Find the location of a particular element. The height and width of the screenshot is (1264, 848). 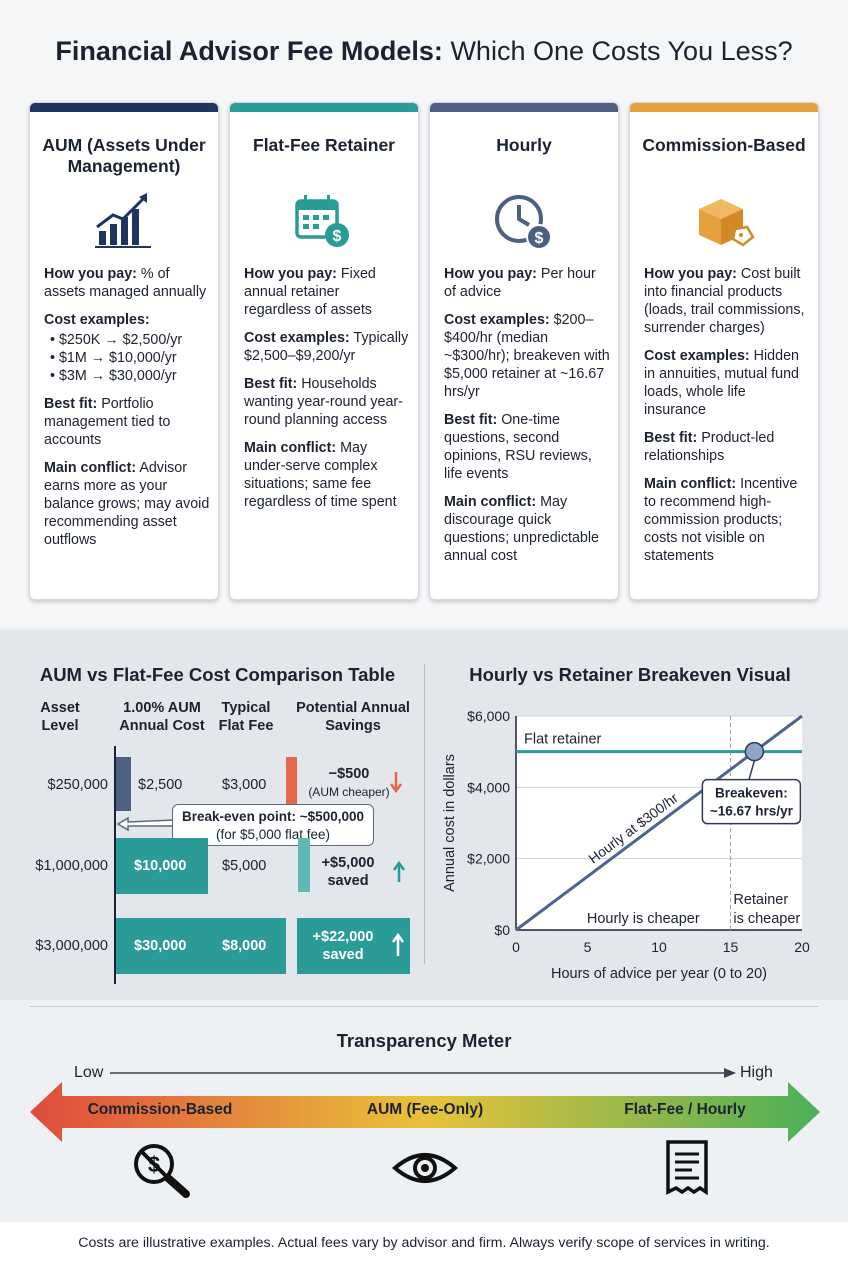

y-axis-label: Annual cost in dollars is located at coordinates (450, 823).